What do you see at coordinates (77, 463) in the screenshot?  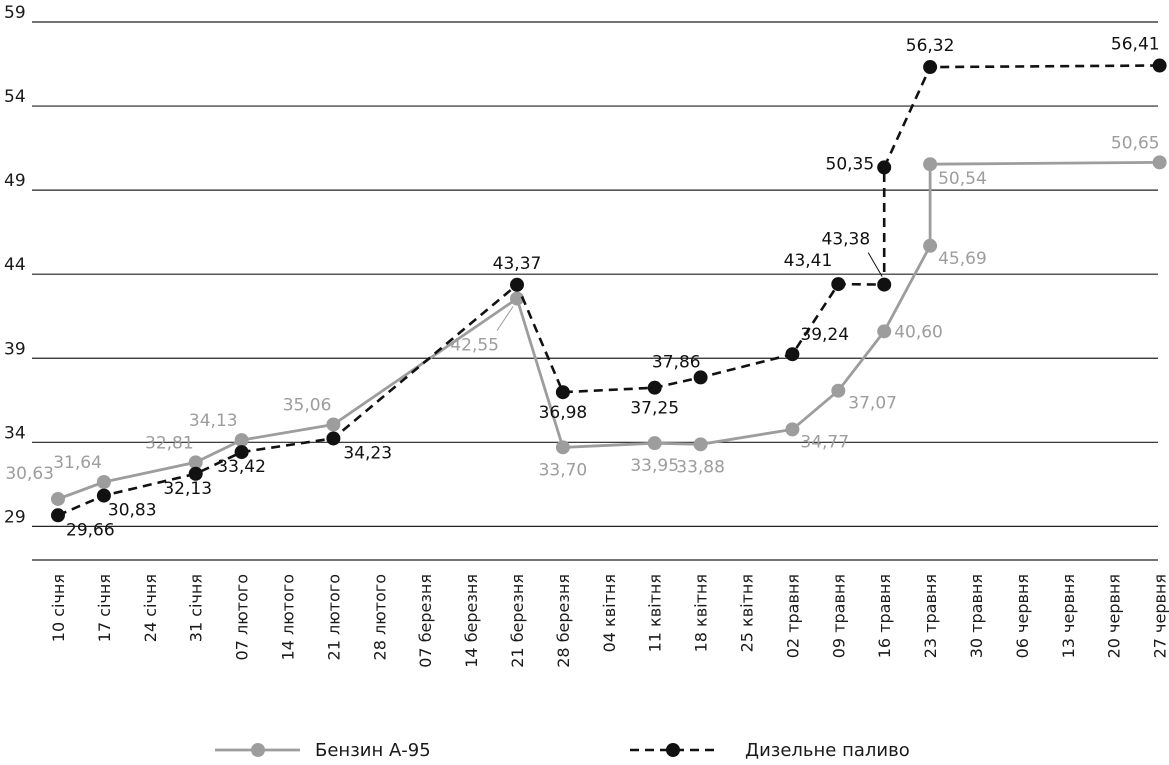 I see `data-label: 31,64` at bounding box center [77, 463].